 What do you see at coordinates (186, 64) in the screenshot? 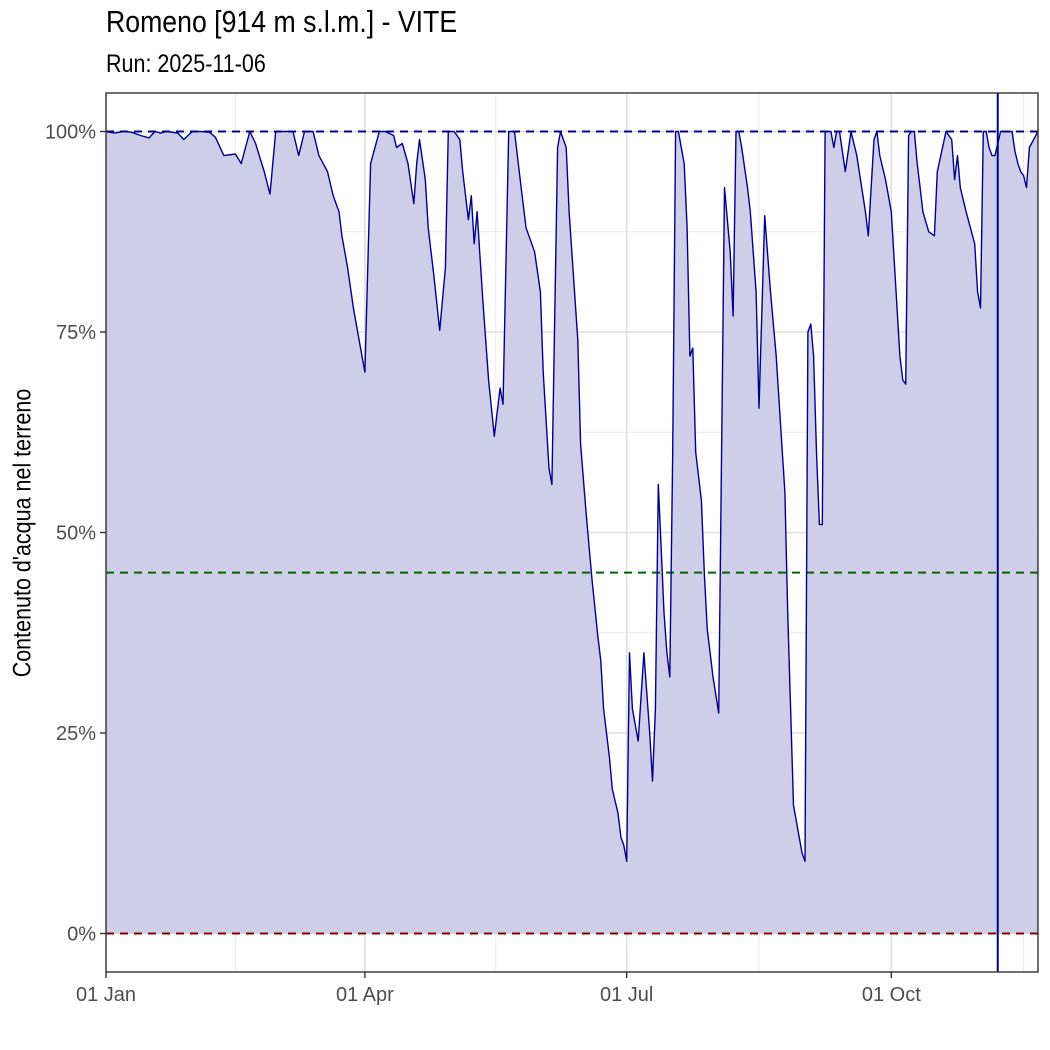
I see `chart-subtitle: Run: 2025-11-06` at bounding box center [186, 64].